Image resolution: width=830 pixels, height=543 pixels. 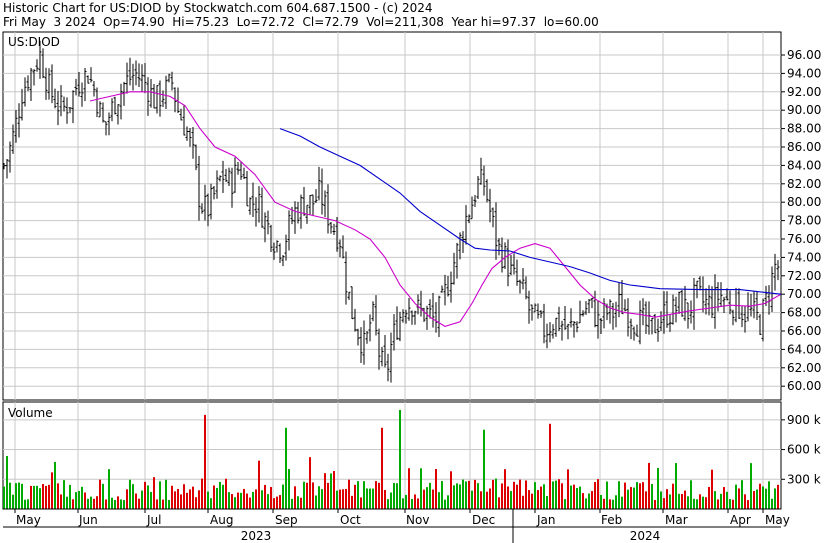 What do you see at coordinates (88, 520) in the screenshot?
I see `month-label-jun: Jun` at bounding box center [88, 520].